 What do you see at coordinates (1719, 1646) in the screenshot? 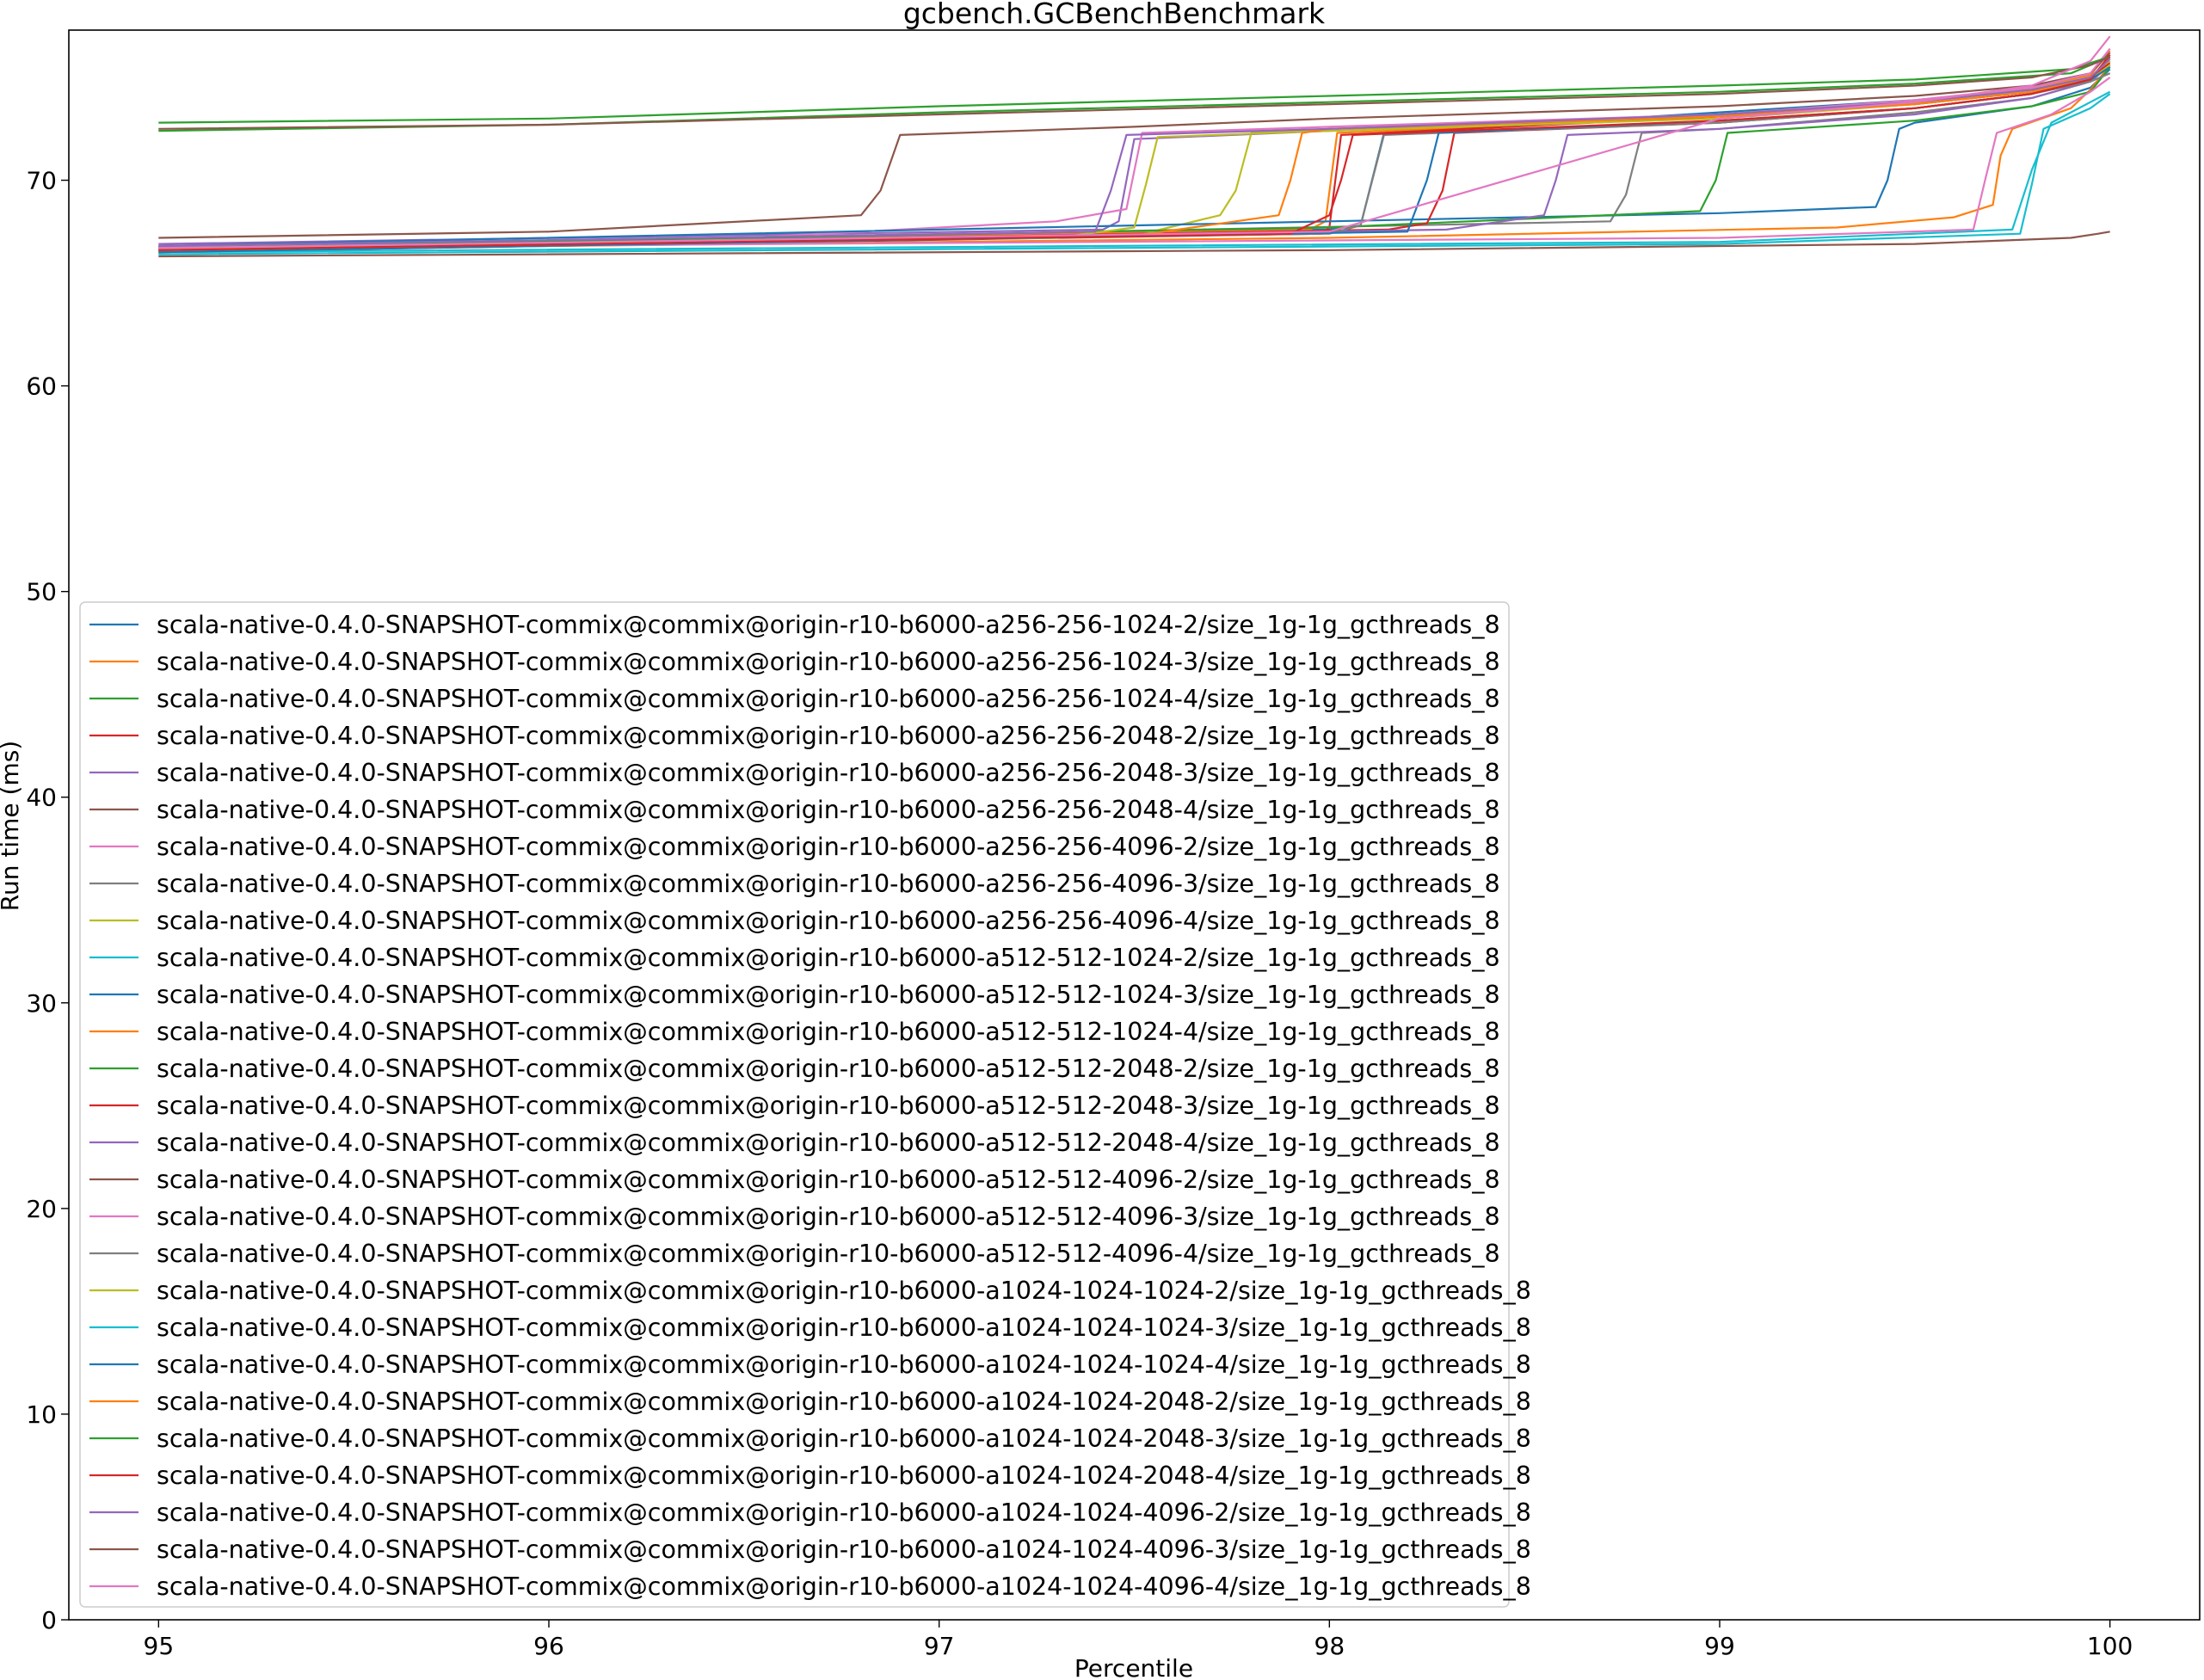
I see `x-tick-label: 99` at bounding box center [1719, 1646].